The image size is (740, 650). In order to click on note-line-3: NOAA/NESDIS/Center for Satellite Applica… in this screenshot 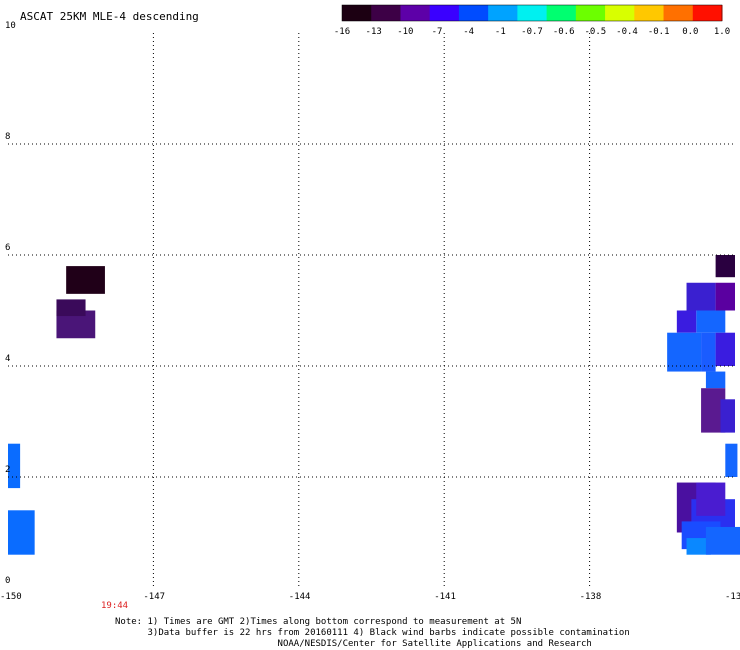, I will do `click(353, 644)`.